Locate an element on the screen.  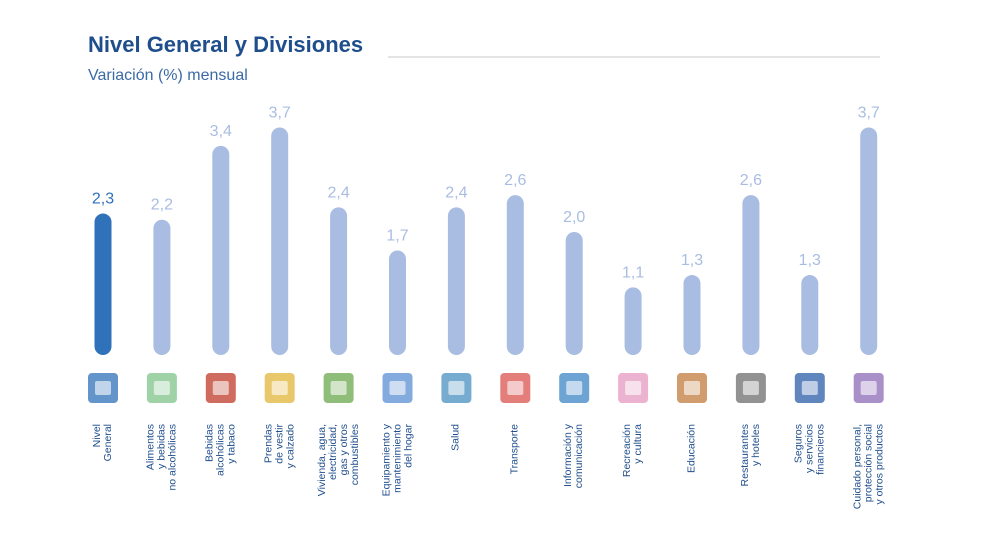
x-tick-label: Restaurantes y hoteles is located at coordinates (750, 455).